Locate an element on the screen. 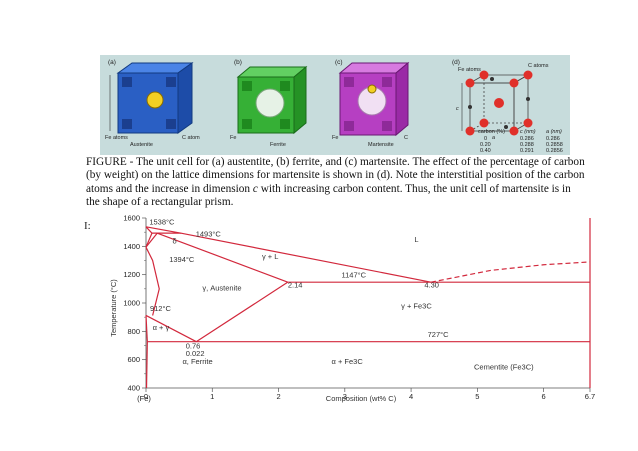 This screenshot has width=638, height=451. y-tick-label: 1600 is located at coordinates (131, 218).